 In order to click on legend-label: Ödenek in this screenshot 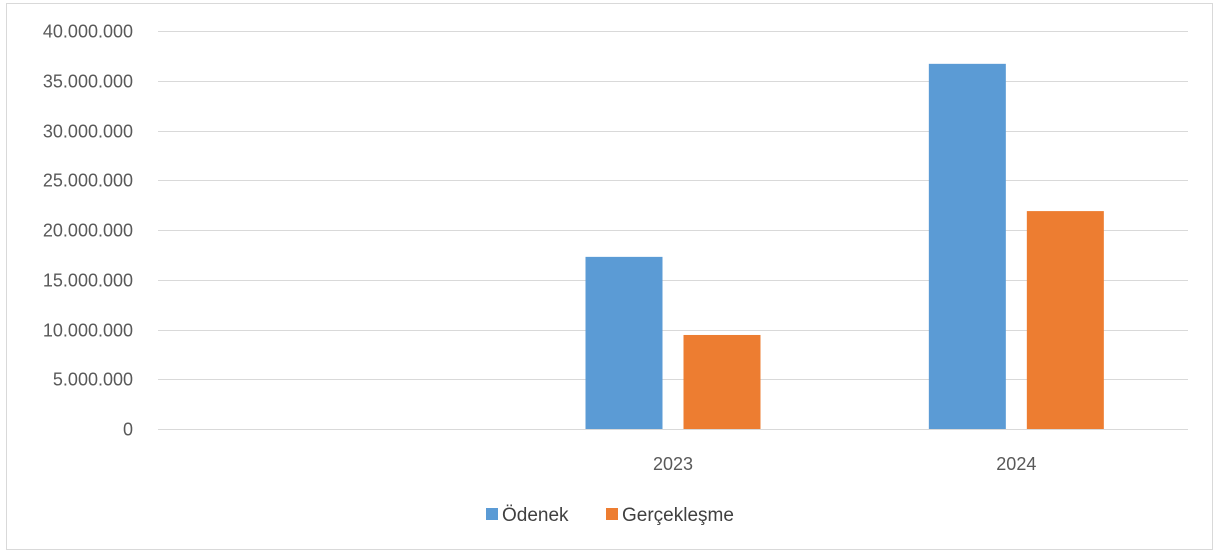, I will do `click(535, 515)`.